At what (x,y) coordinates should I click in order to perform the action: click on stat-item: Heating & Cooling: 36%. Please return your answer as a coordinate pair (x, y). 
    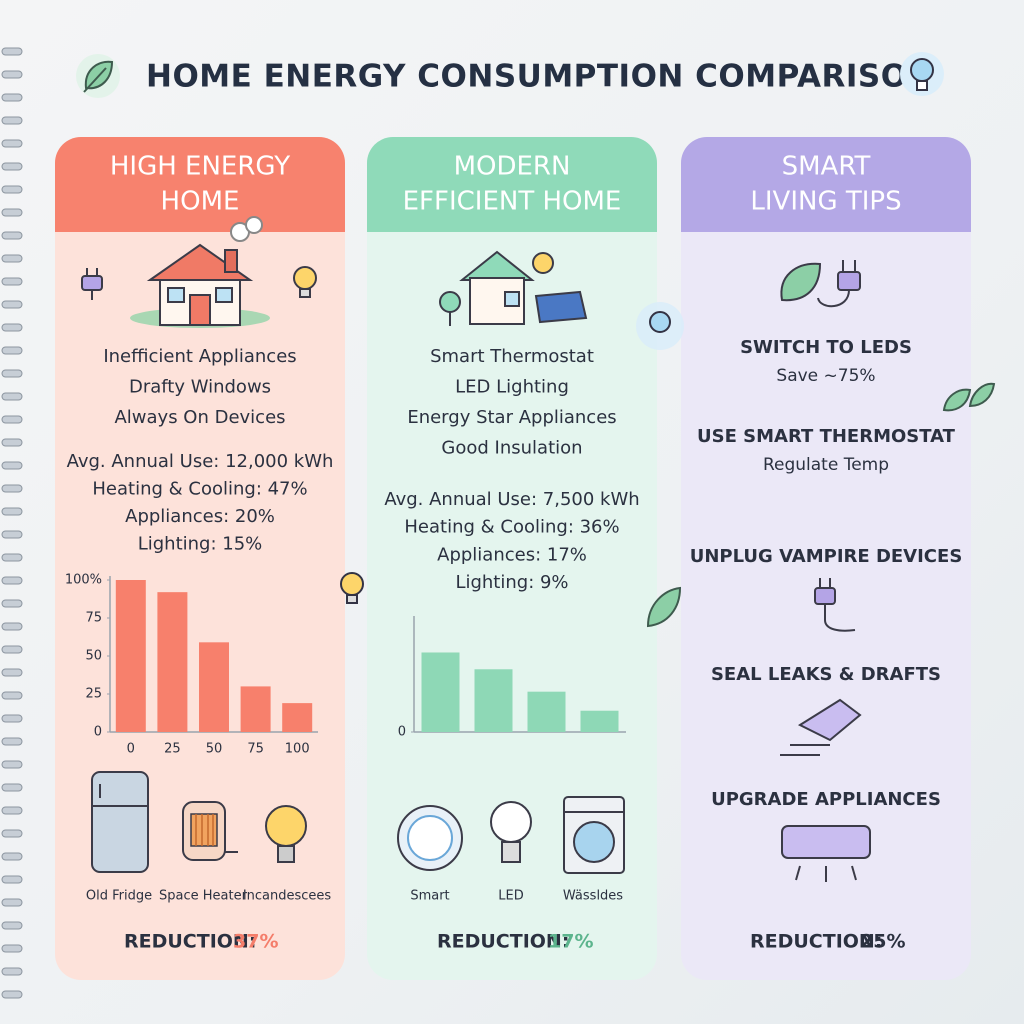
    Looking at the image, I should click on (511, 527).